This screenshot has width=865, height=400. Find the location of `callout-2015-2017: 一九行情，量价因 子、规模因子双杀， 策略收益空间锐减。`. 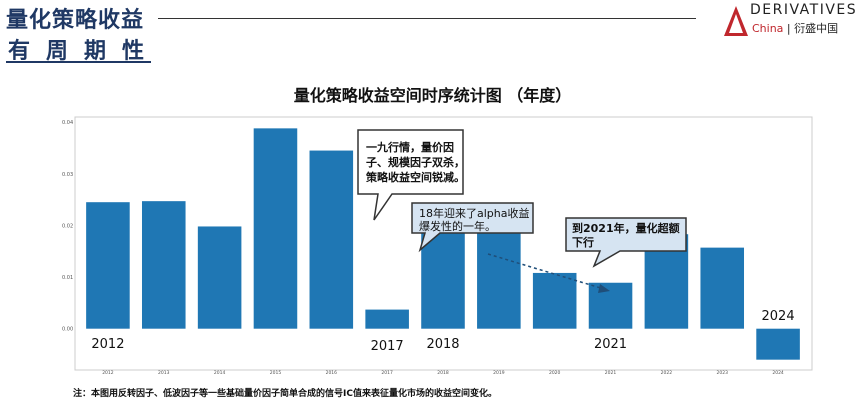

callout-2015-2017: 一九行情，量价因 子、规模因子双杀， 策略收益空间锐减。 is located at coordinates (411, 175).